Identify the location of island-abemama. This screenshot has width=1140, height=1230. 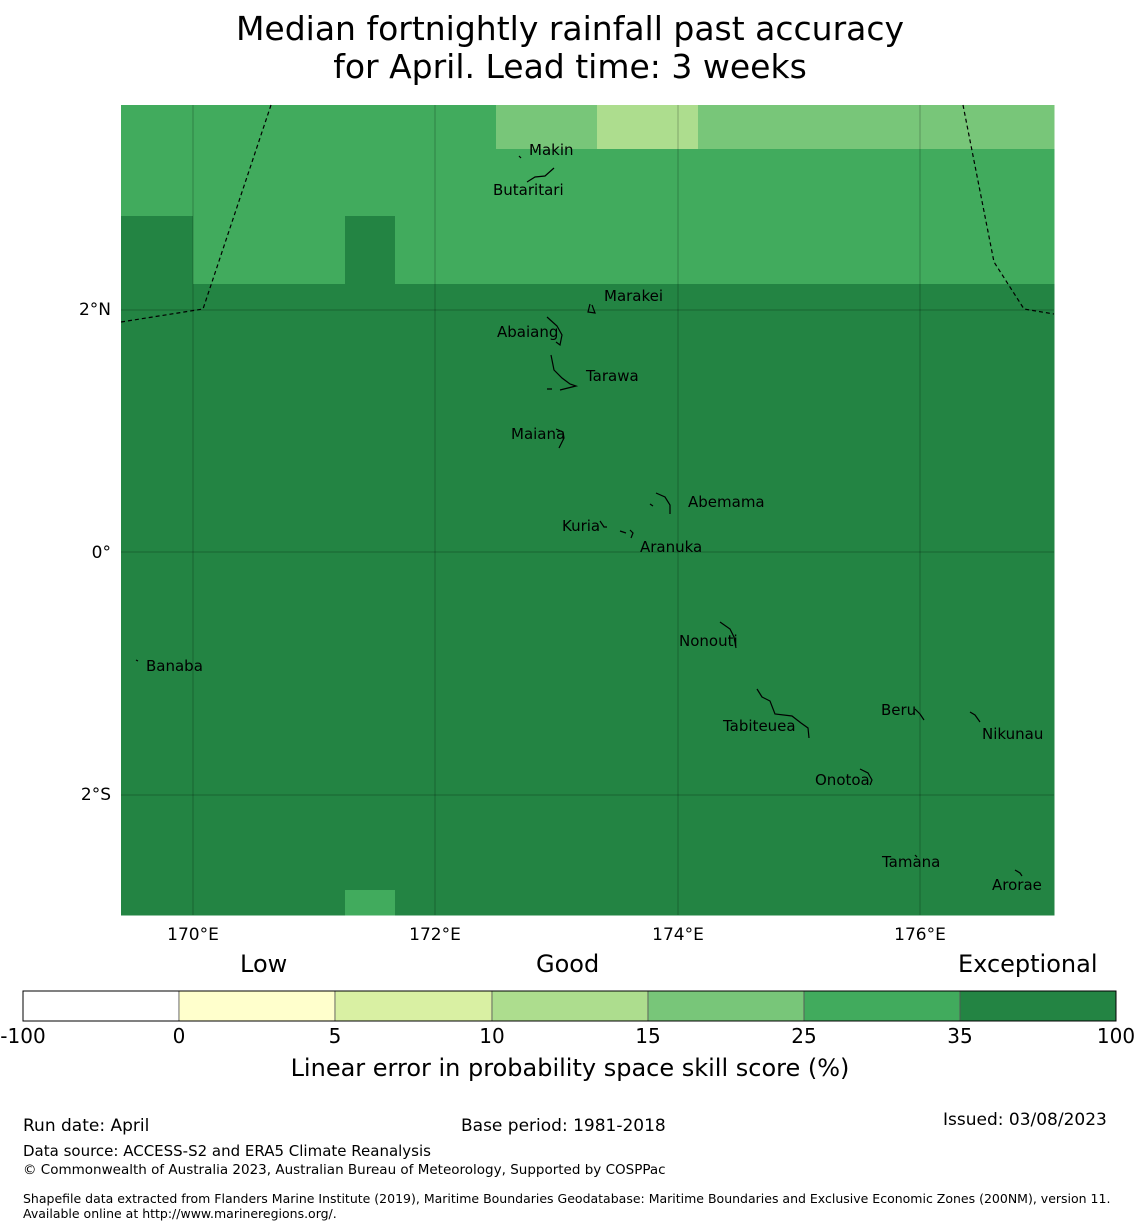
(660, 503).